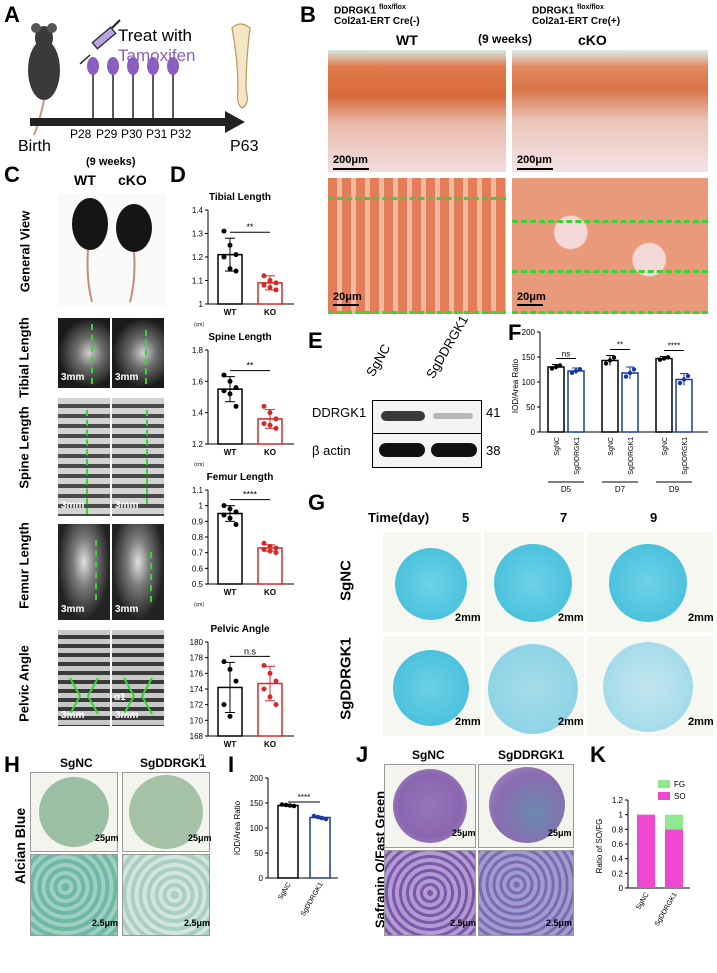 The width and height of the screenshot is (717, 973). What do you see at coordinates (12, 14) in the screenshot?
I see `panel-label-a: A` at bounding box center [12, 14].